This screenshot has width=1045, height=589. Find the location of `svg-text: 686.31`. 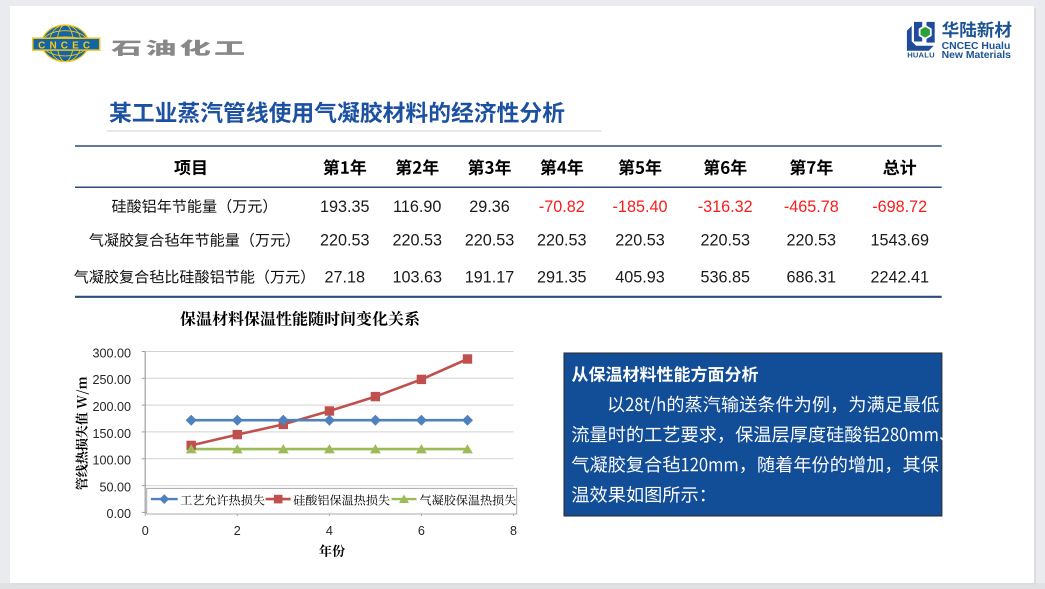

svg-text: 686.31 is located at coordinates (812, 277).